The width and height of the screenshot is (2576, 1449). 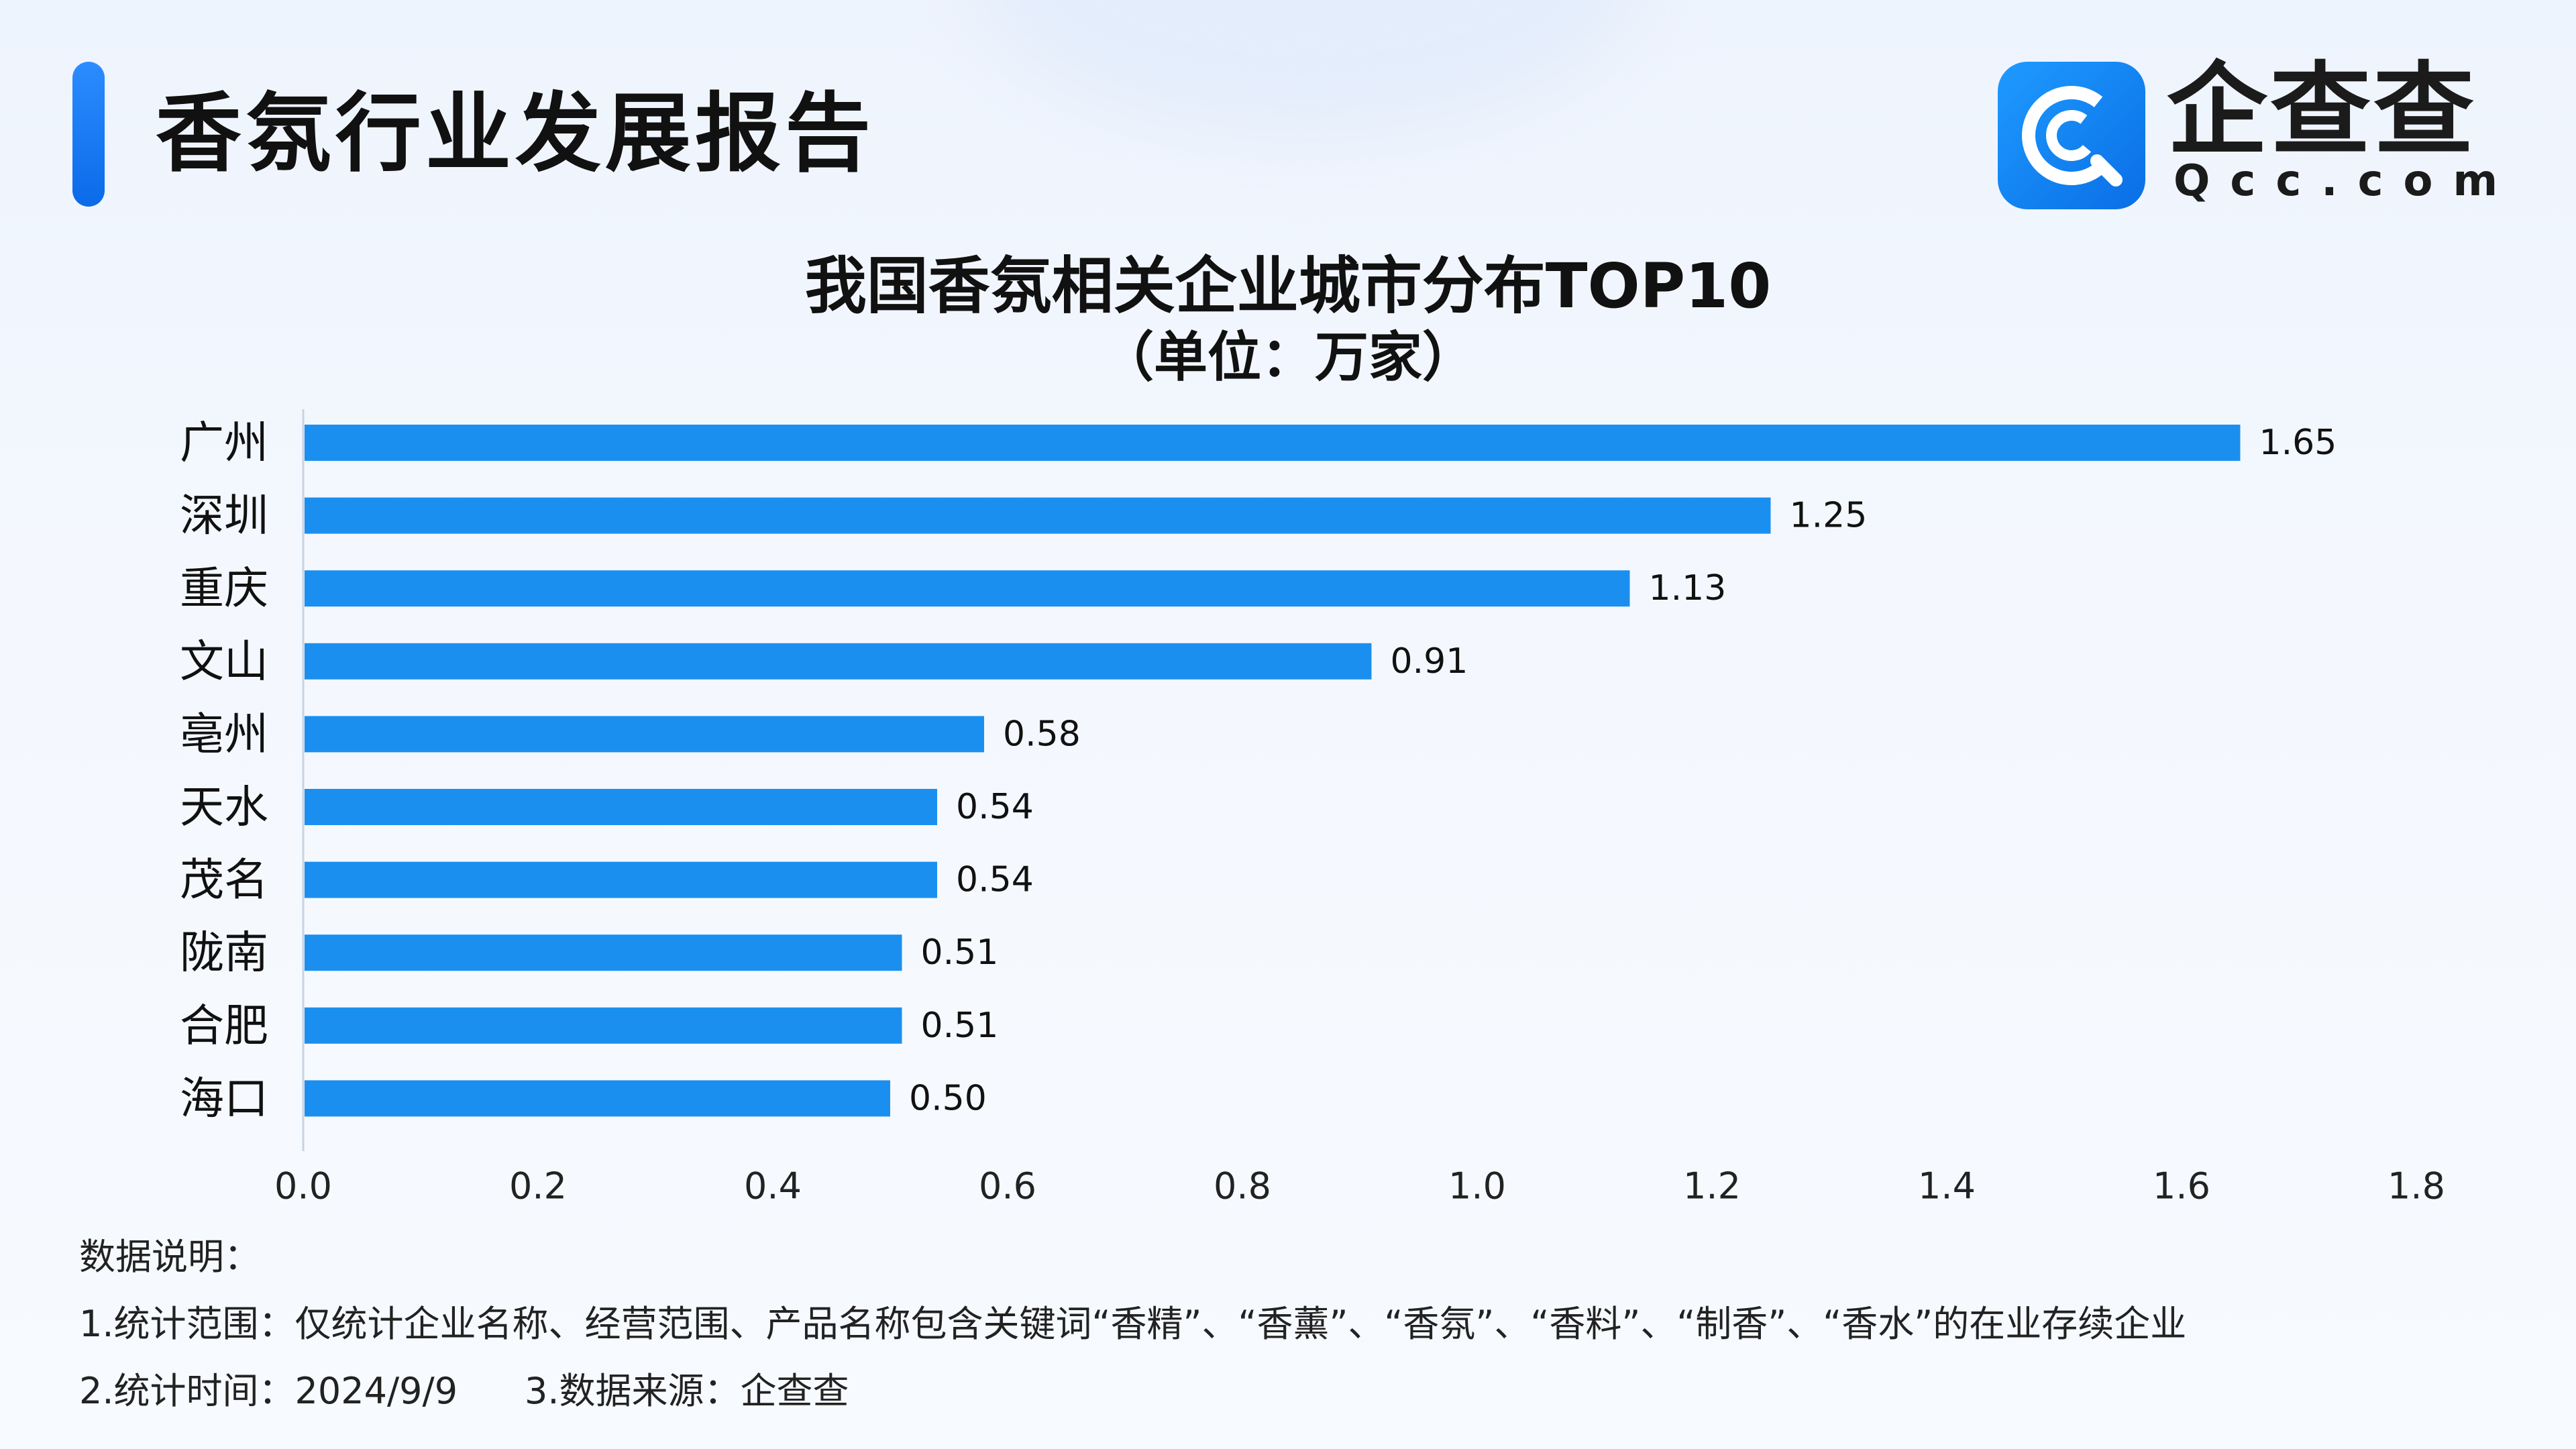 What do you see at coordinates (224, 515) in the screenshot?
I see `category-label: 深圳` at bounding box center [224, 515].